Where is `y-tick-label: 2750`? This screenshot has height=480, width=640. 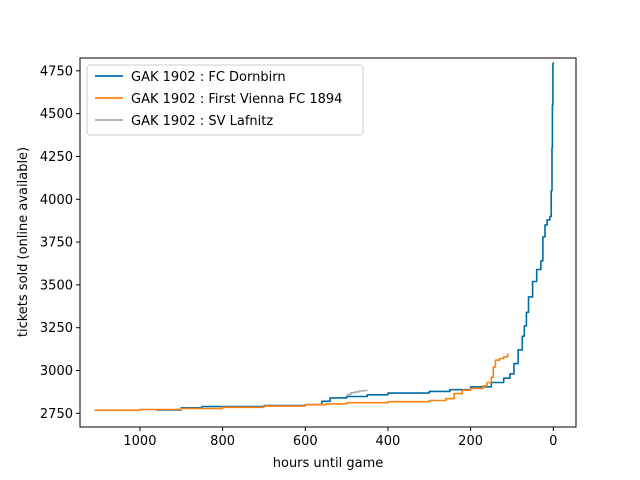
y-tick-label: 2750 is located at coordinates (56, 414).